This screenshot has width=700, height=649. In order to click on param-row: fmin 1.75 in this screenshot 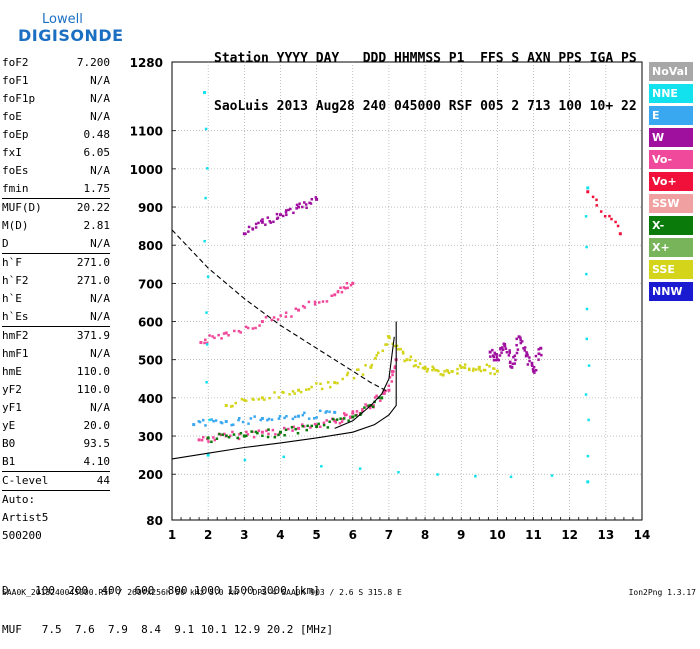, I will do `click(56, 189)`.